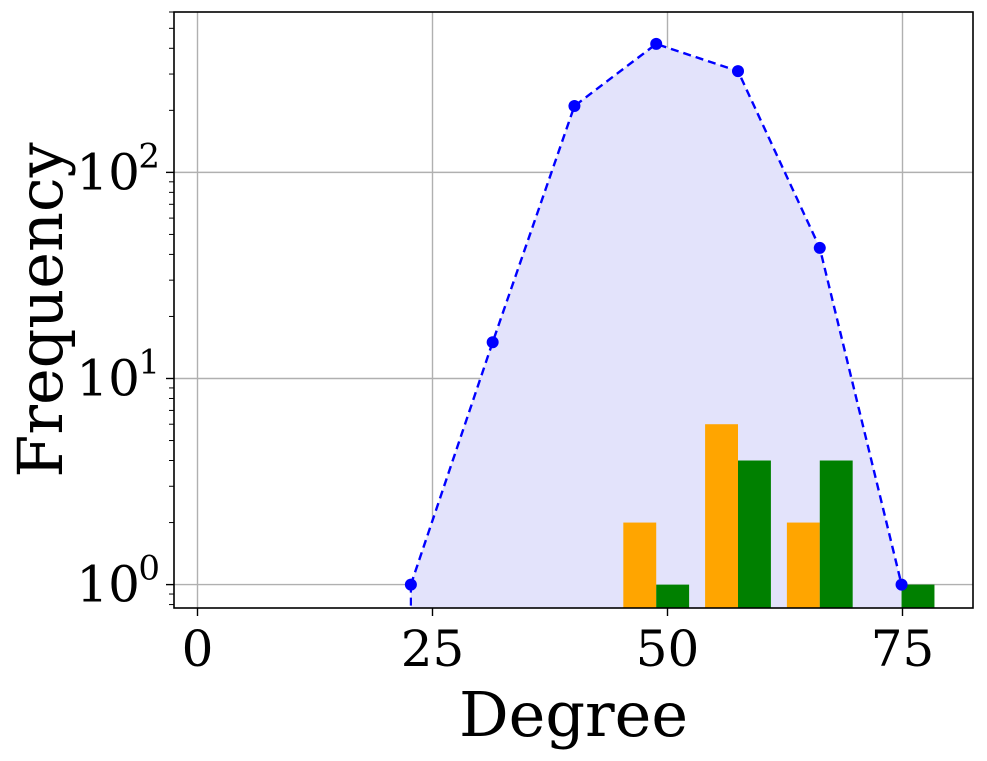  What do you see at coordinates (433, 649) in the screenshot?
I see `x-tick-label: 25` at bounding box center [433, 649].